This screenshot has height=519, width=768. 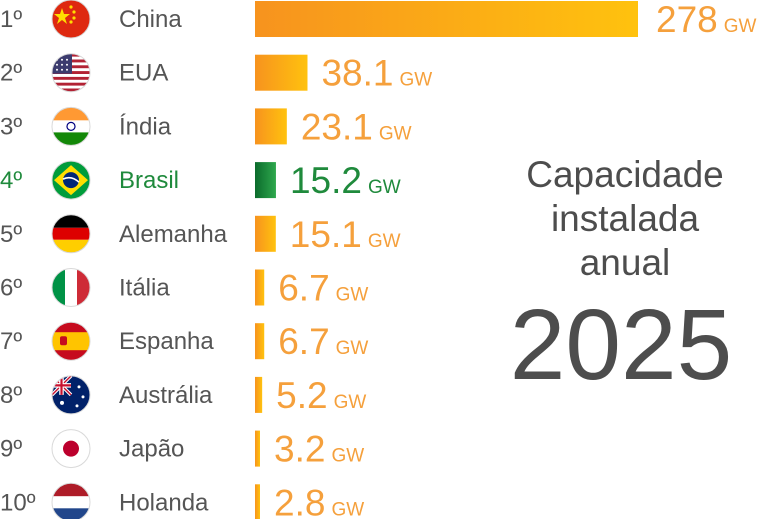 What do you see at coordinates (326, 180) in the screenshot?
I see `value-number: 15.2` at bounding box center [326, 180].